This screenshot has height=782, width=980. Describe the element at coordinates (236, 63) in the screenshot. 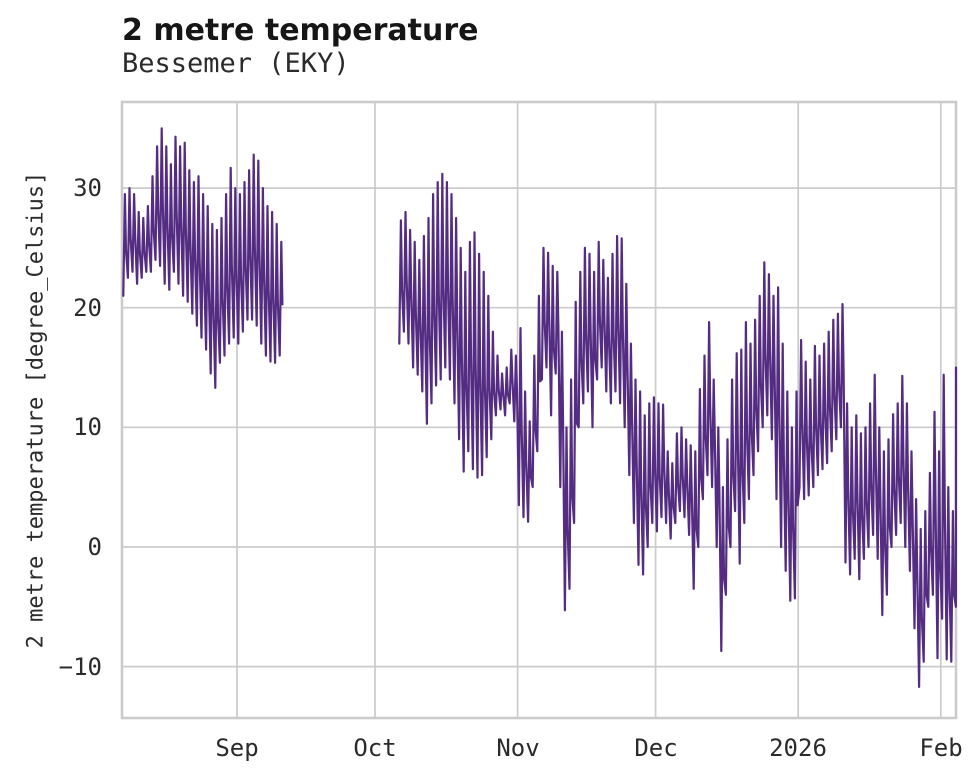

I see `chart-subtitle: Bessemer (EKY)` at that location.